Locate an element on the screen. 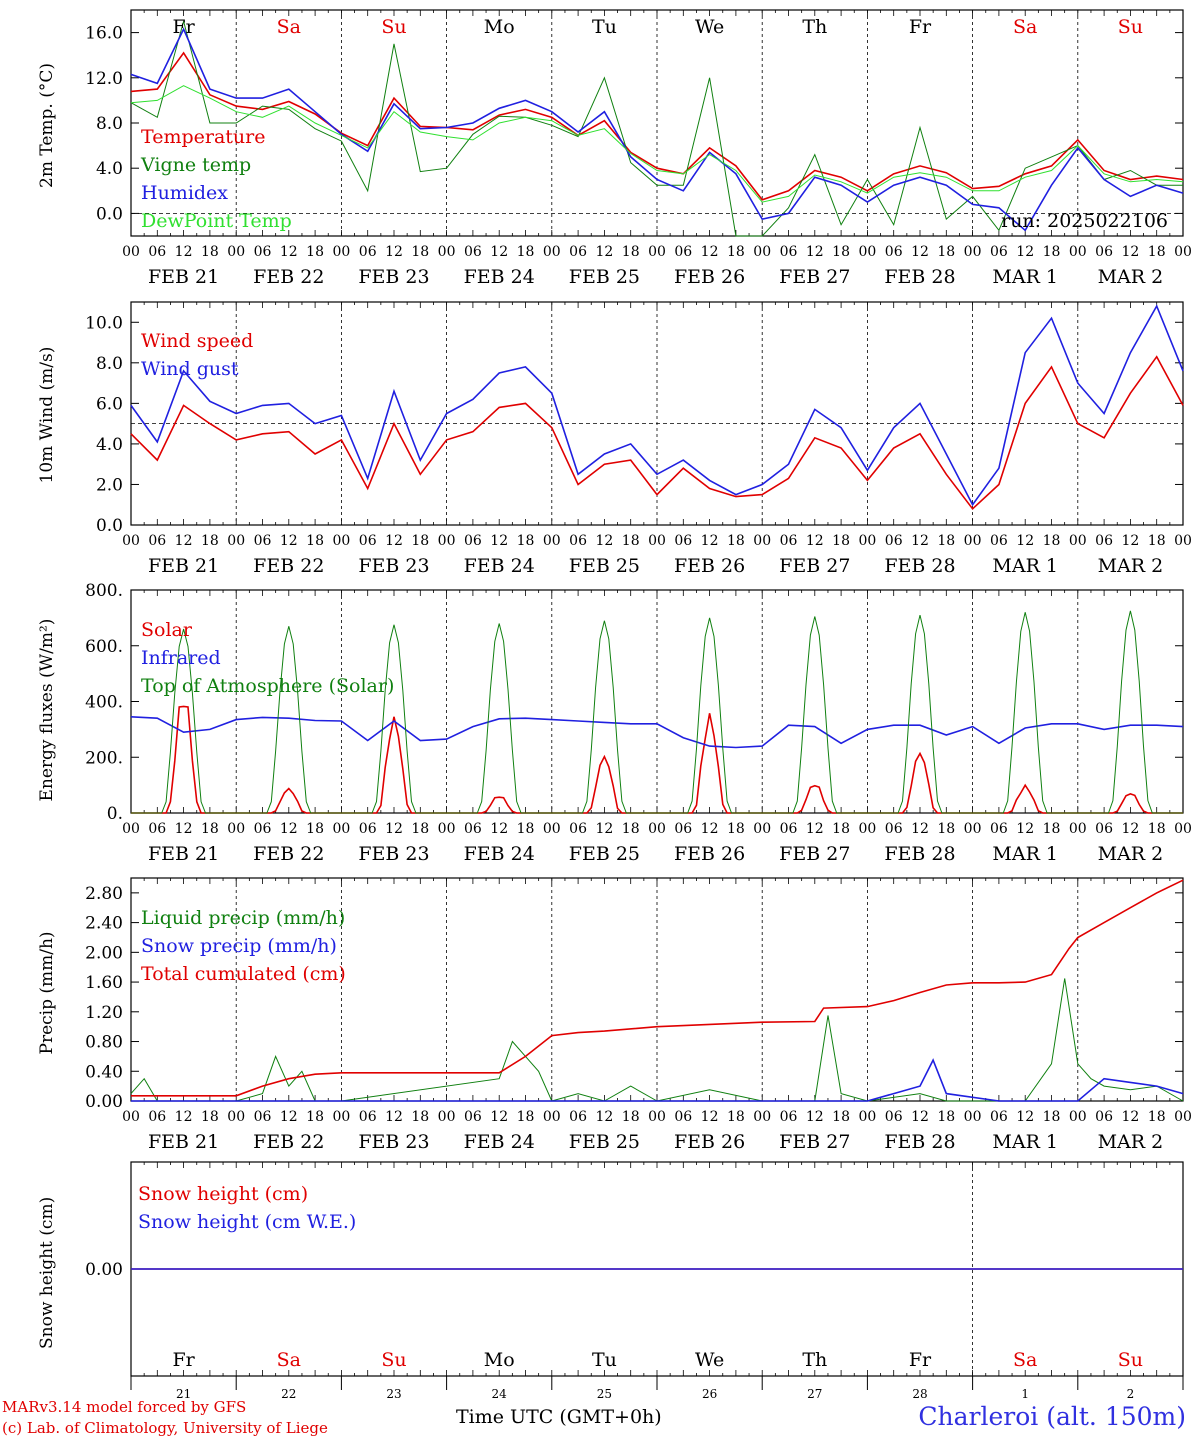 This screenshot has width=1194, height=1440. day-number-label: 2 is located at coordinates (1131, 1394).